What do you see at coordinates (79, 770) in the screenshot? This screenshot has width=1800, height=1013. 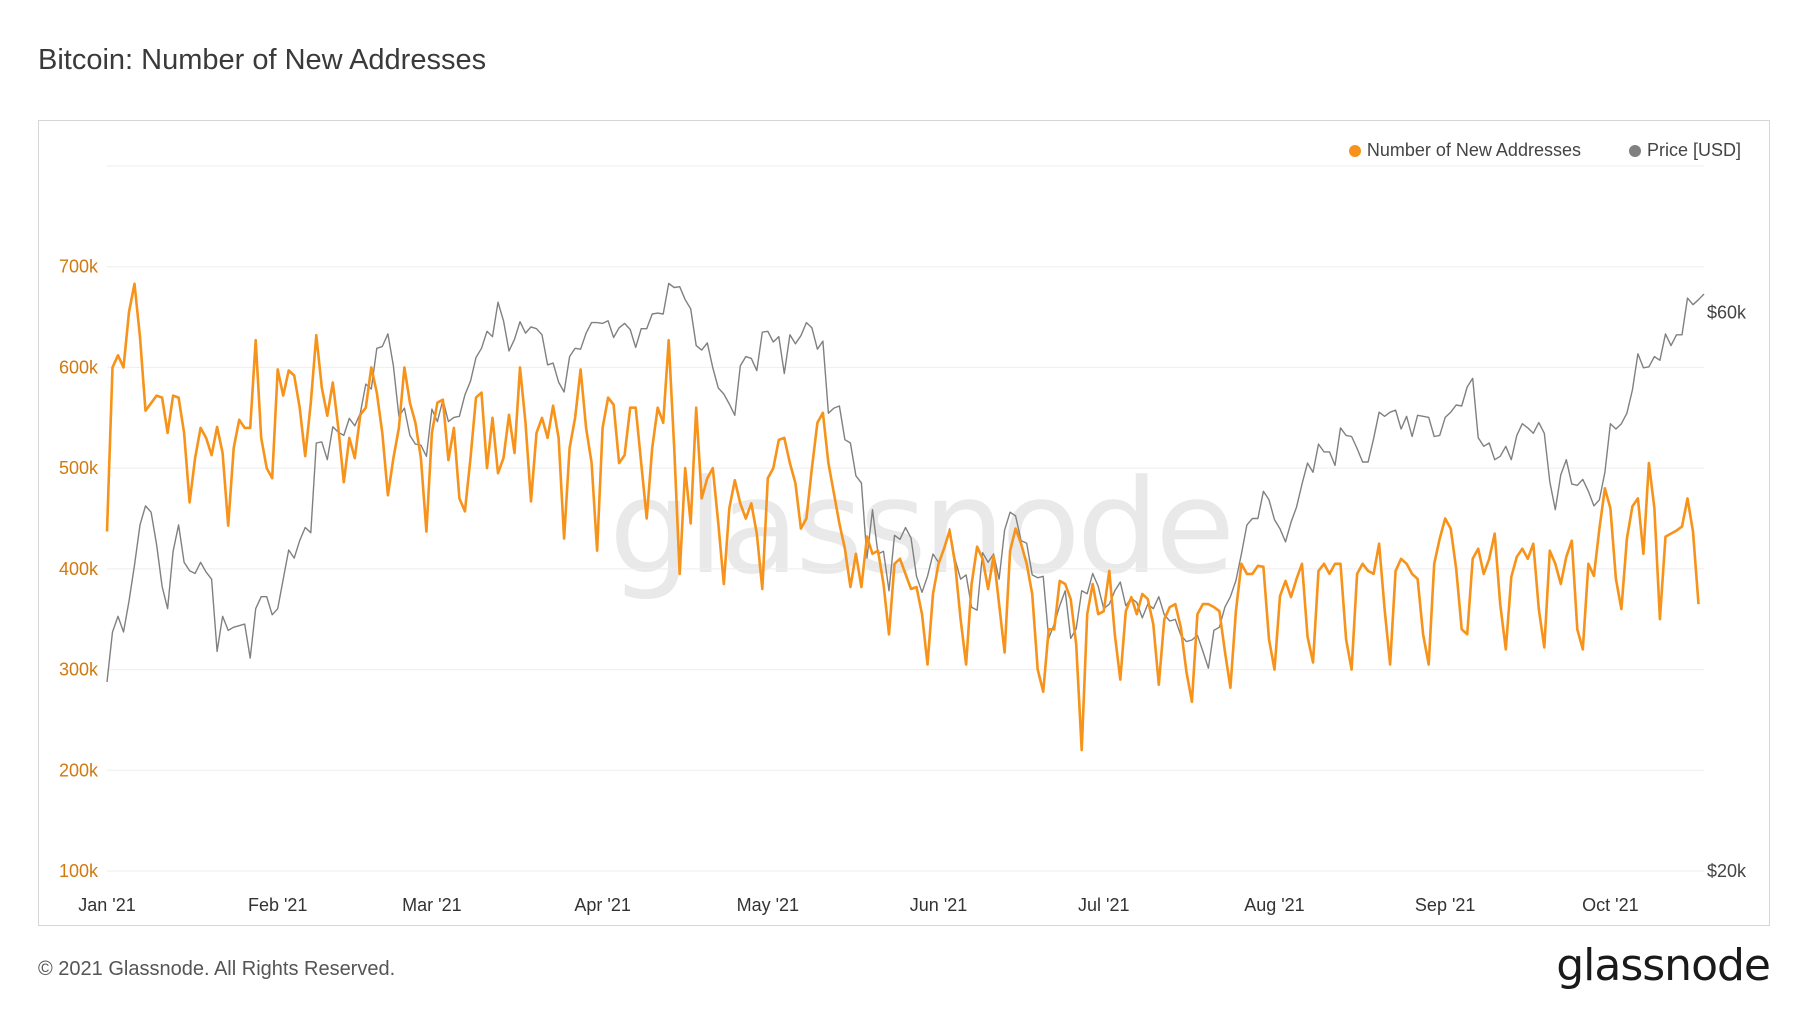 I see `left-axis-tick-label: 200k` at bounding box center [79, 770].